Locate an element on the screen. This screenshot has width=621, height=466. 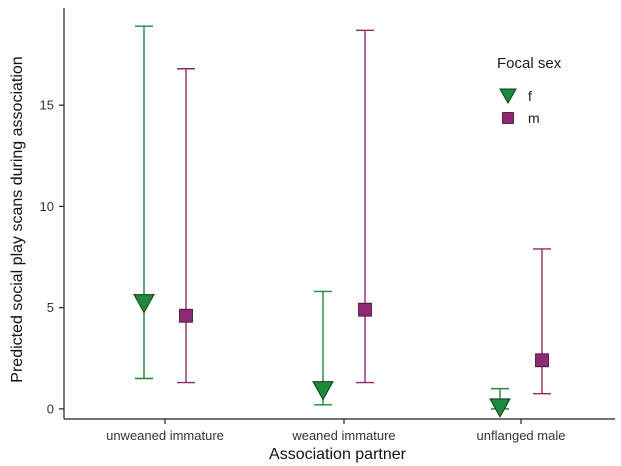
legend-title: Focal sex is located at coordinates (529, 63).